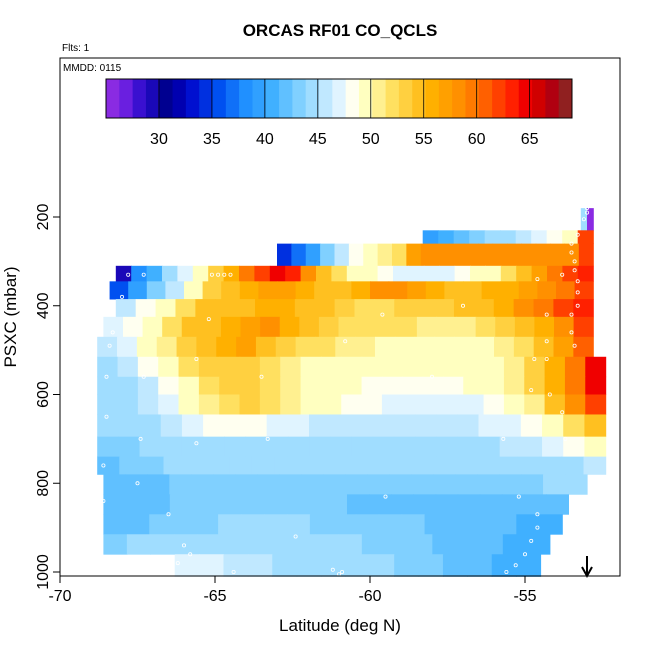 This screenshot has height=650, width=650. I want to click on chart-title: ORCAS RF01 CO_QCLS, so click(340, 30).